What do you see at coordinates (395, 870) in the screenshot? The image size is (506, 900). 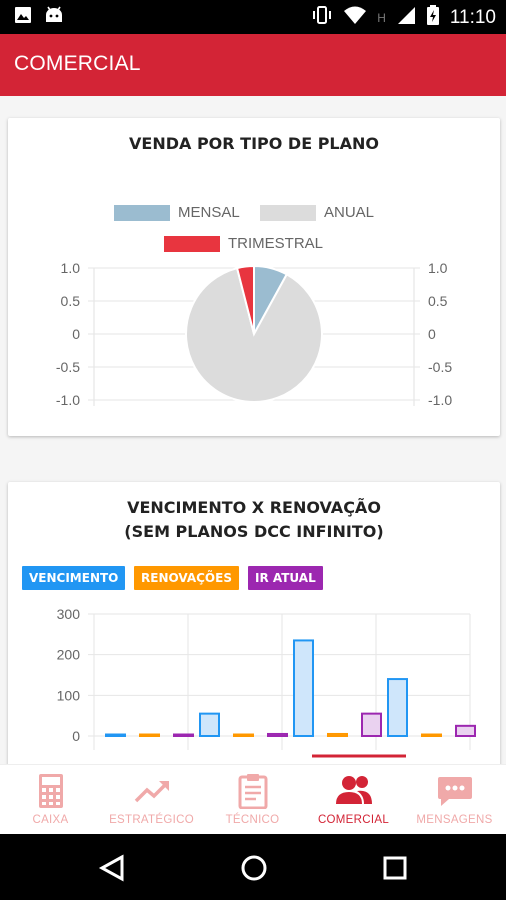 I see `recents-icon` at bounding box center [395, 870].